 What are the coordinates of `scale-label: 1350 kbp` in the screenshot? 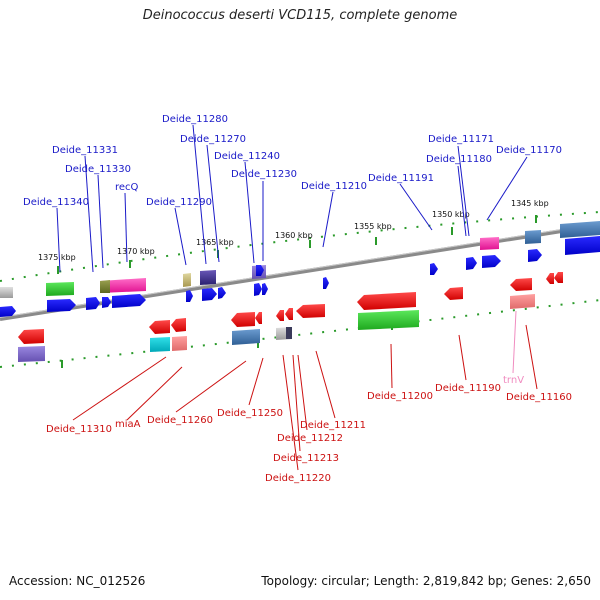 It's located at (451, 214).